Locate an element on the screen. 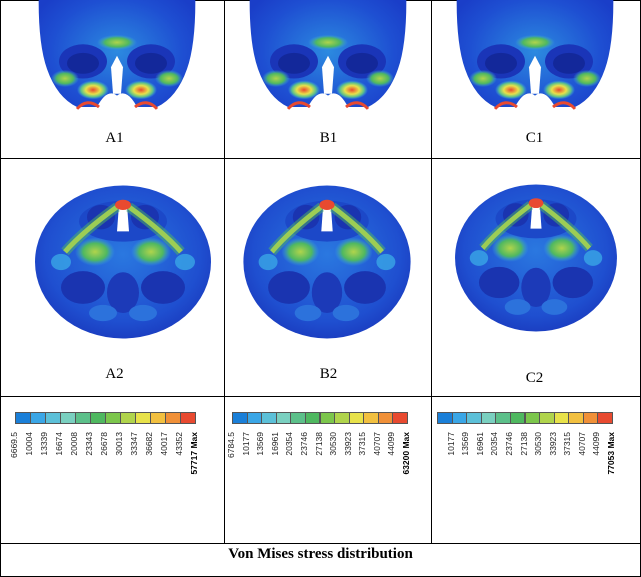  panel-label-b2: B2 is located at coordinates (328, 374).